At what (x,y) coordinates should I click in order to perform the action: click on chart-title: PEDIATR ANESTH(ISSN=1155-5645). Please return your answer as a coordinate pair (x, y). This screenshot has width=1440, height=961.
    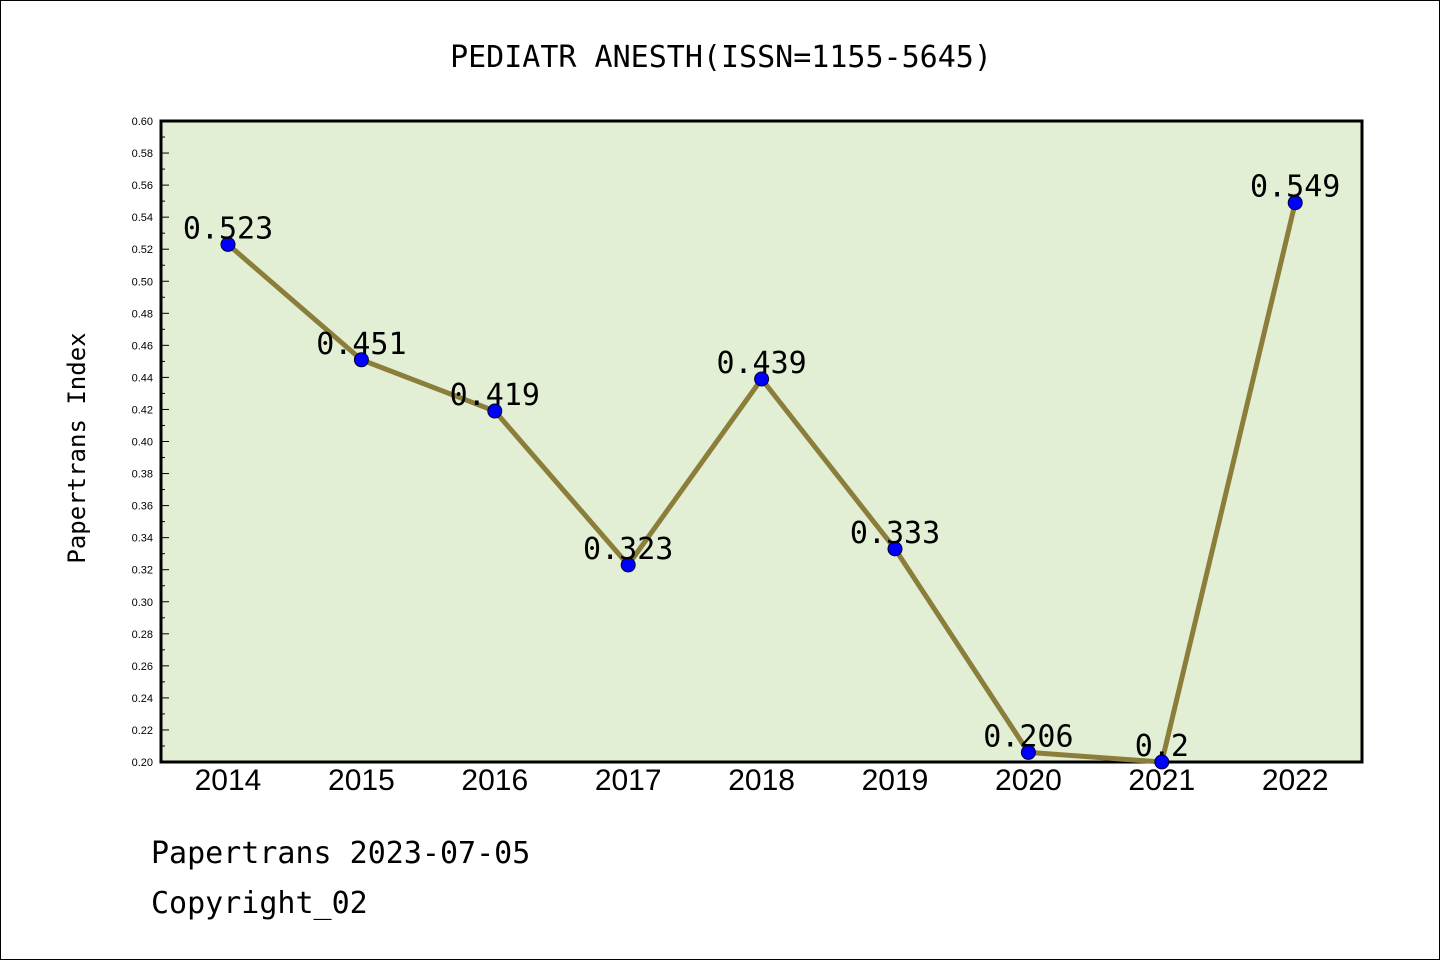
    Looking at the image, I should click on (721, 57).